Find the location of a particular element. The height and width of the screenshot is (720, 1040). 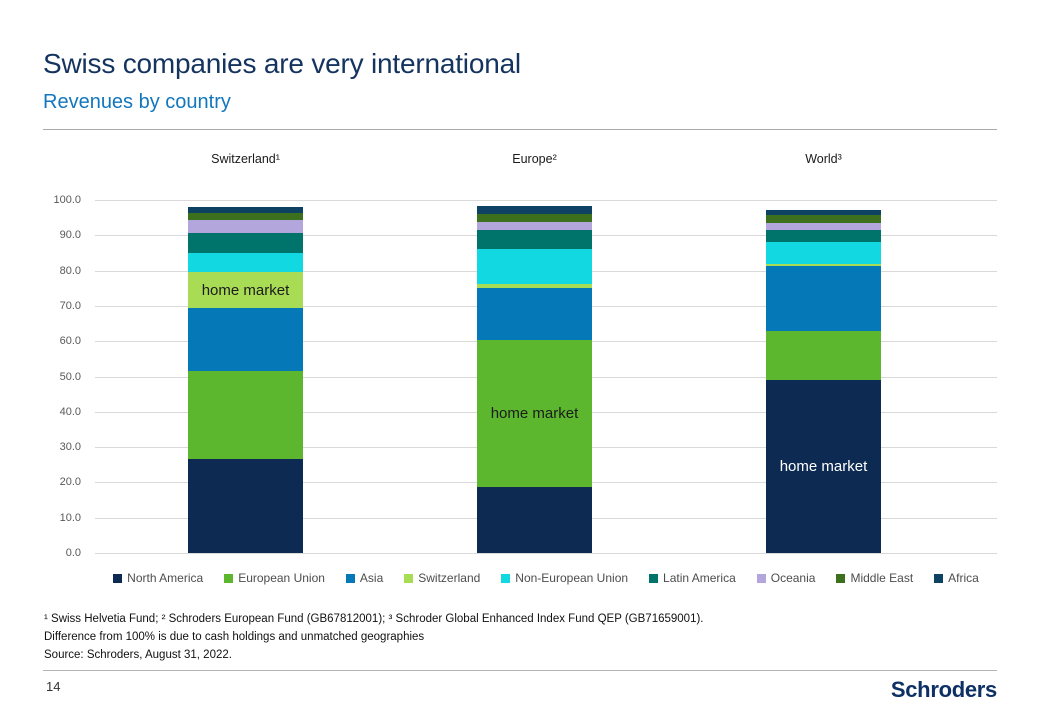

legend-item: Non-European Union is located at coordinates (564, 578).